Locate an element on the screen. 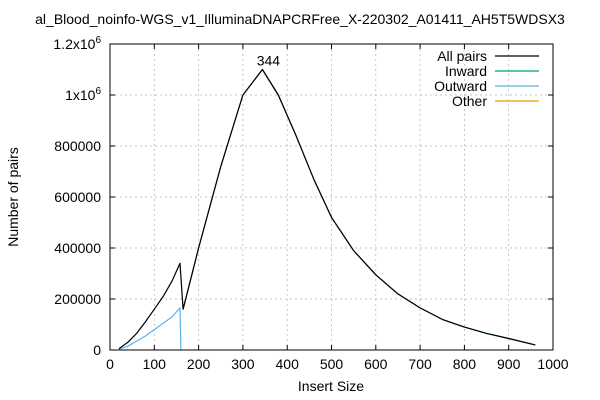 This screenshot has height=400, width=600. legend-label: All pairs is located at coordinates (462, 56).